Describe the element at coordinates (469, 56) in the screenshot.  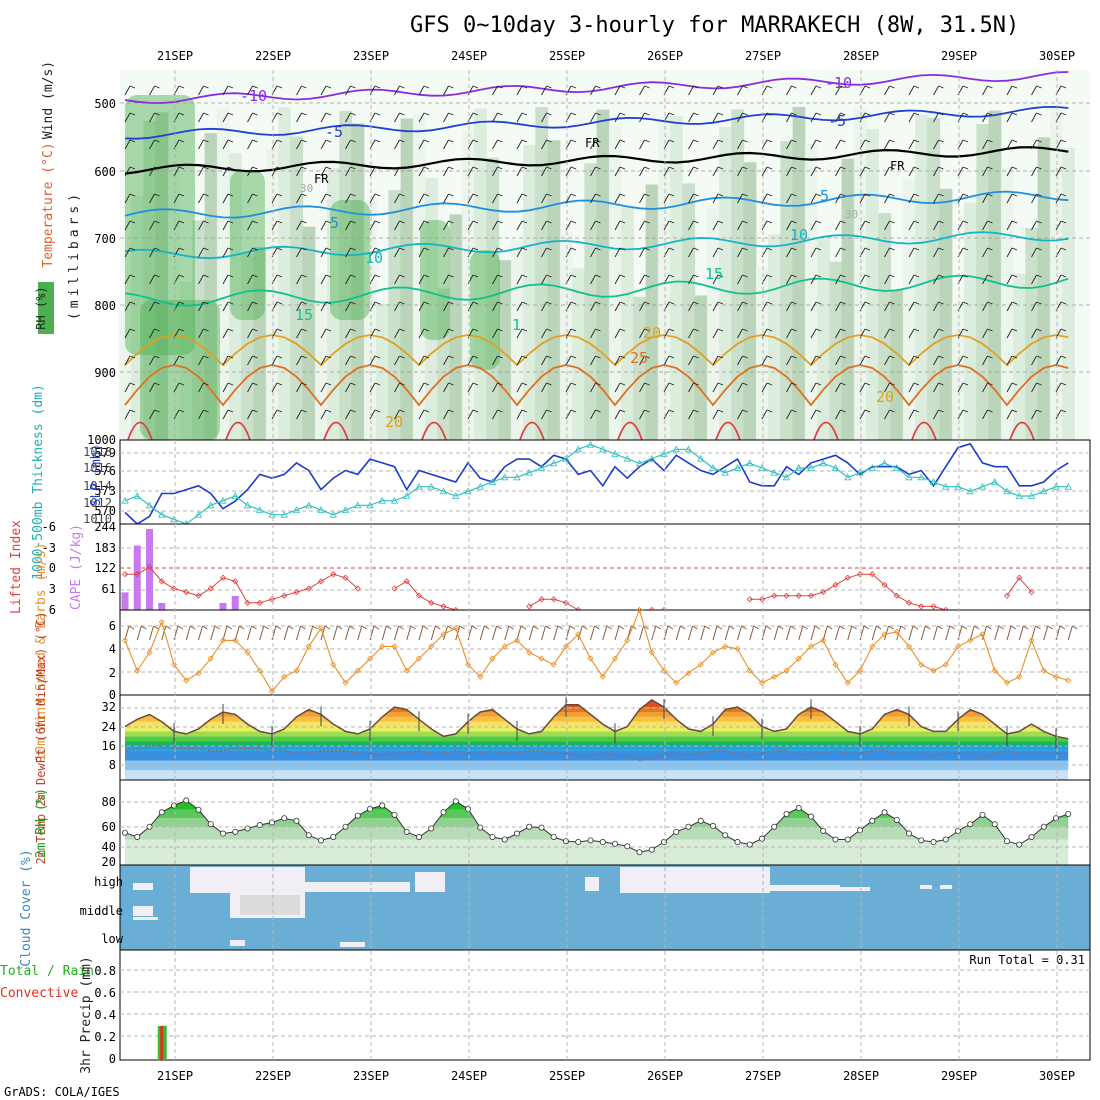
I see `date-label: 24SEP` at that location.